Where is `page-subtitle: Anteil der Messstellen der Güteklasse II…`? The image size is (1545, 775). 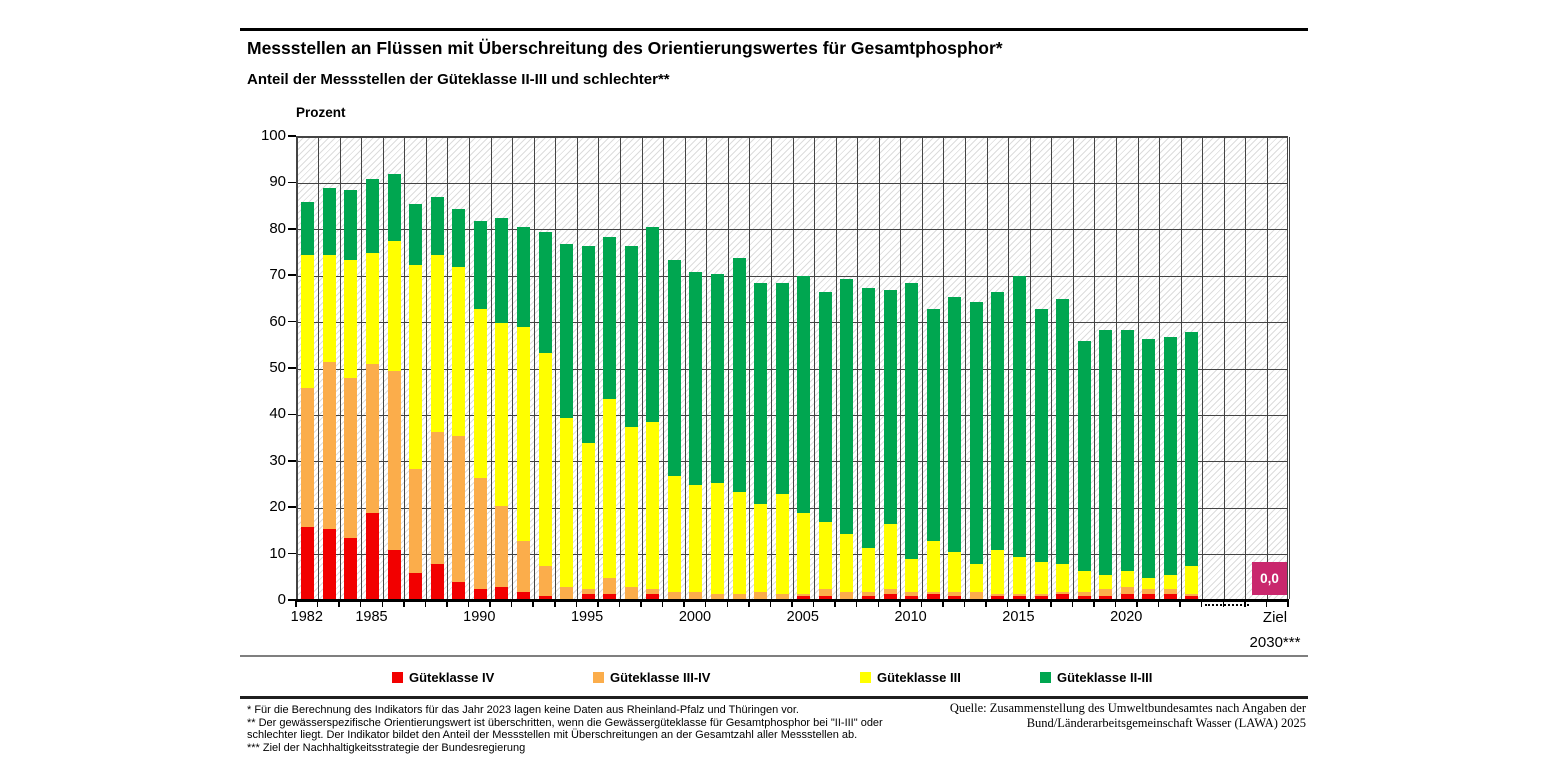 page-subtitle: Anteil der Messstellen der Güteklasse II… is located at coordinates (458, 79).